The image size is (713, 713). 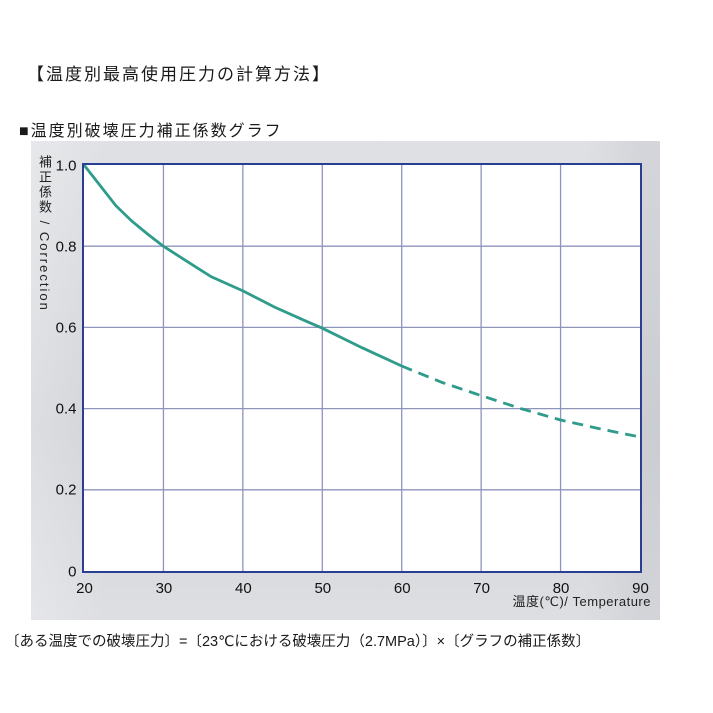 I want to click on curve-solid, so click(x=244, y=266).